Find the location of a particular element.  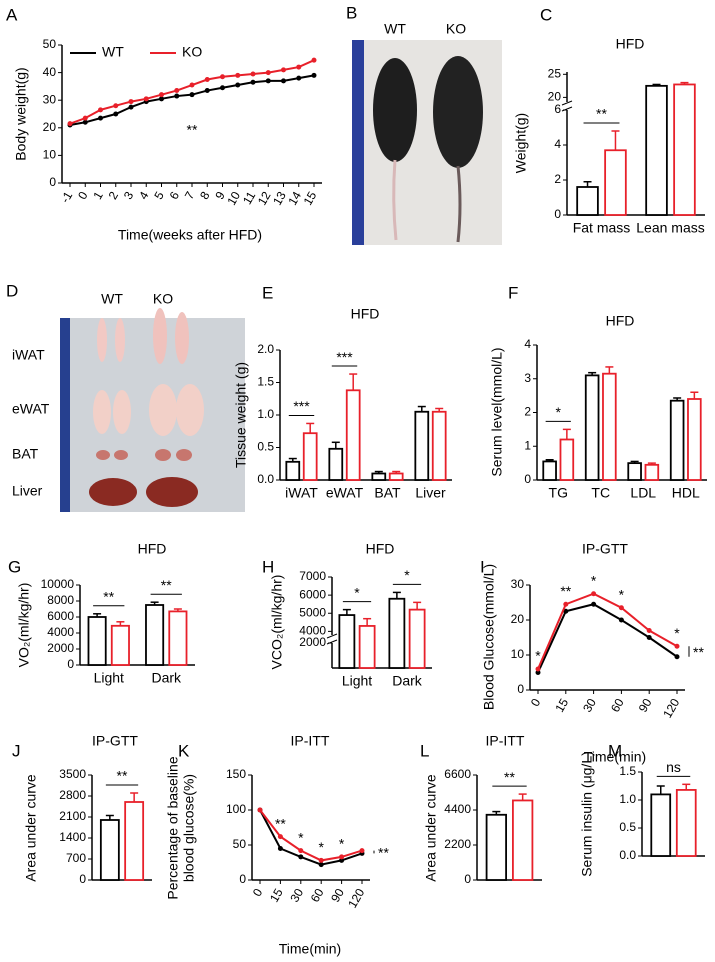

y-tick-label: 2 is located at coordinates (557, 179).